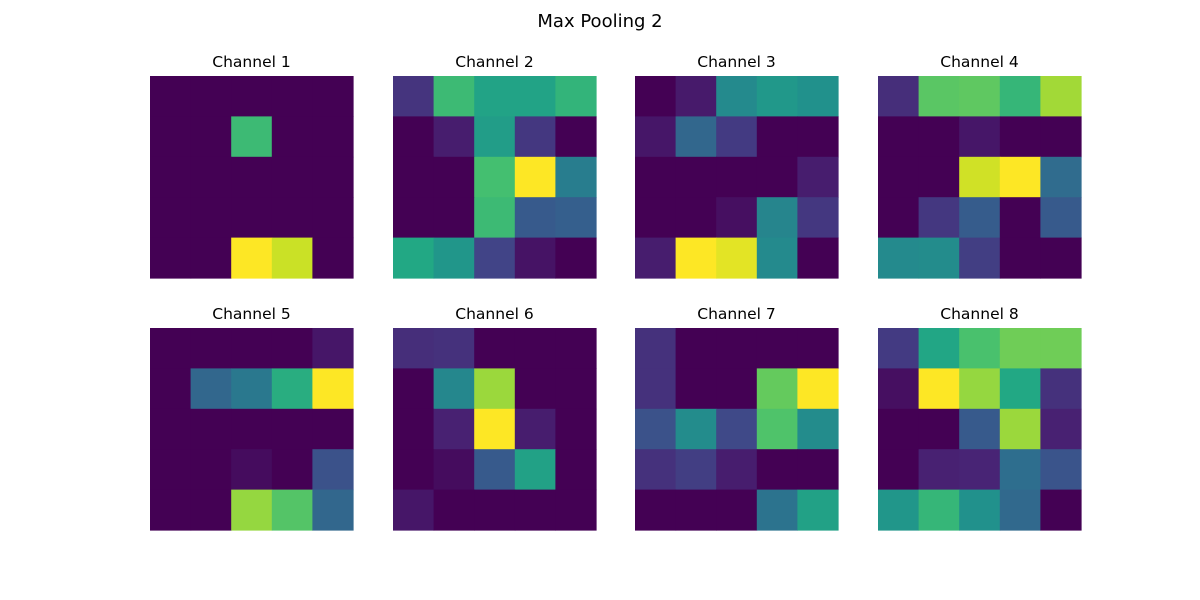 The width and height of the screenshot is (1200, 600). I want to click on figure-title: Max Pooling 2, so click(599, 21).